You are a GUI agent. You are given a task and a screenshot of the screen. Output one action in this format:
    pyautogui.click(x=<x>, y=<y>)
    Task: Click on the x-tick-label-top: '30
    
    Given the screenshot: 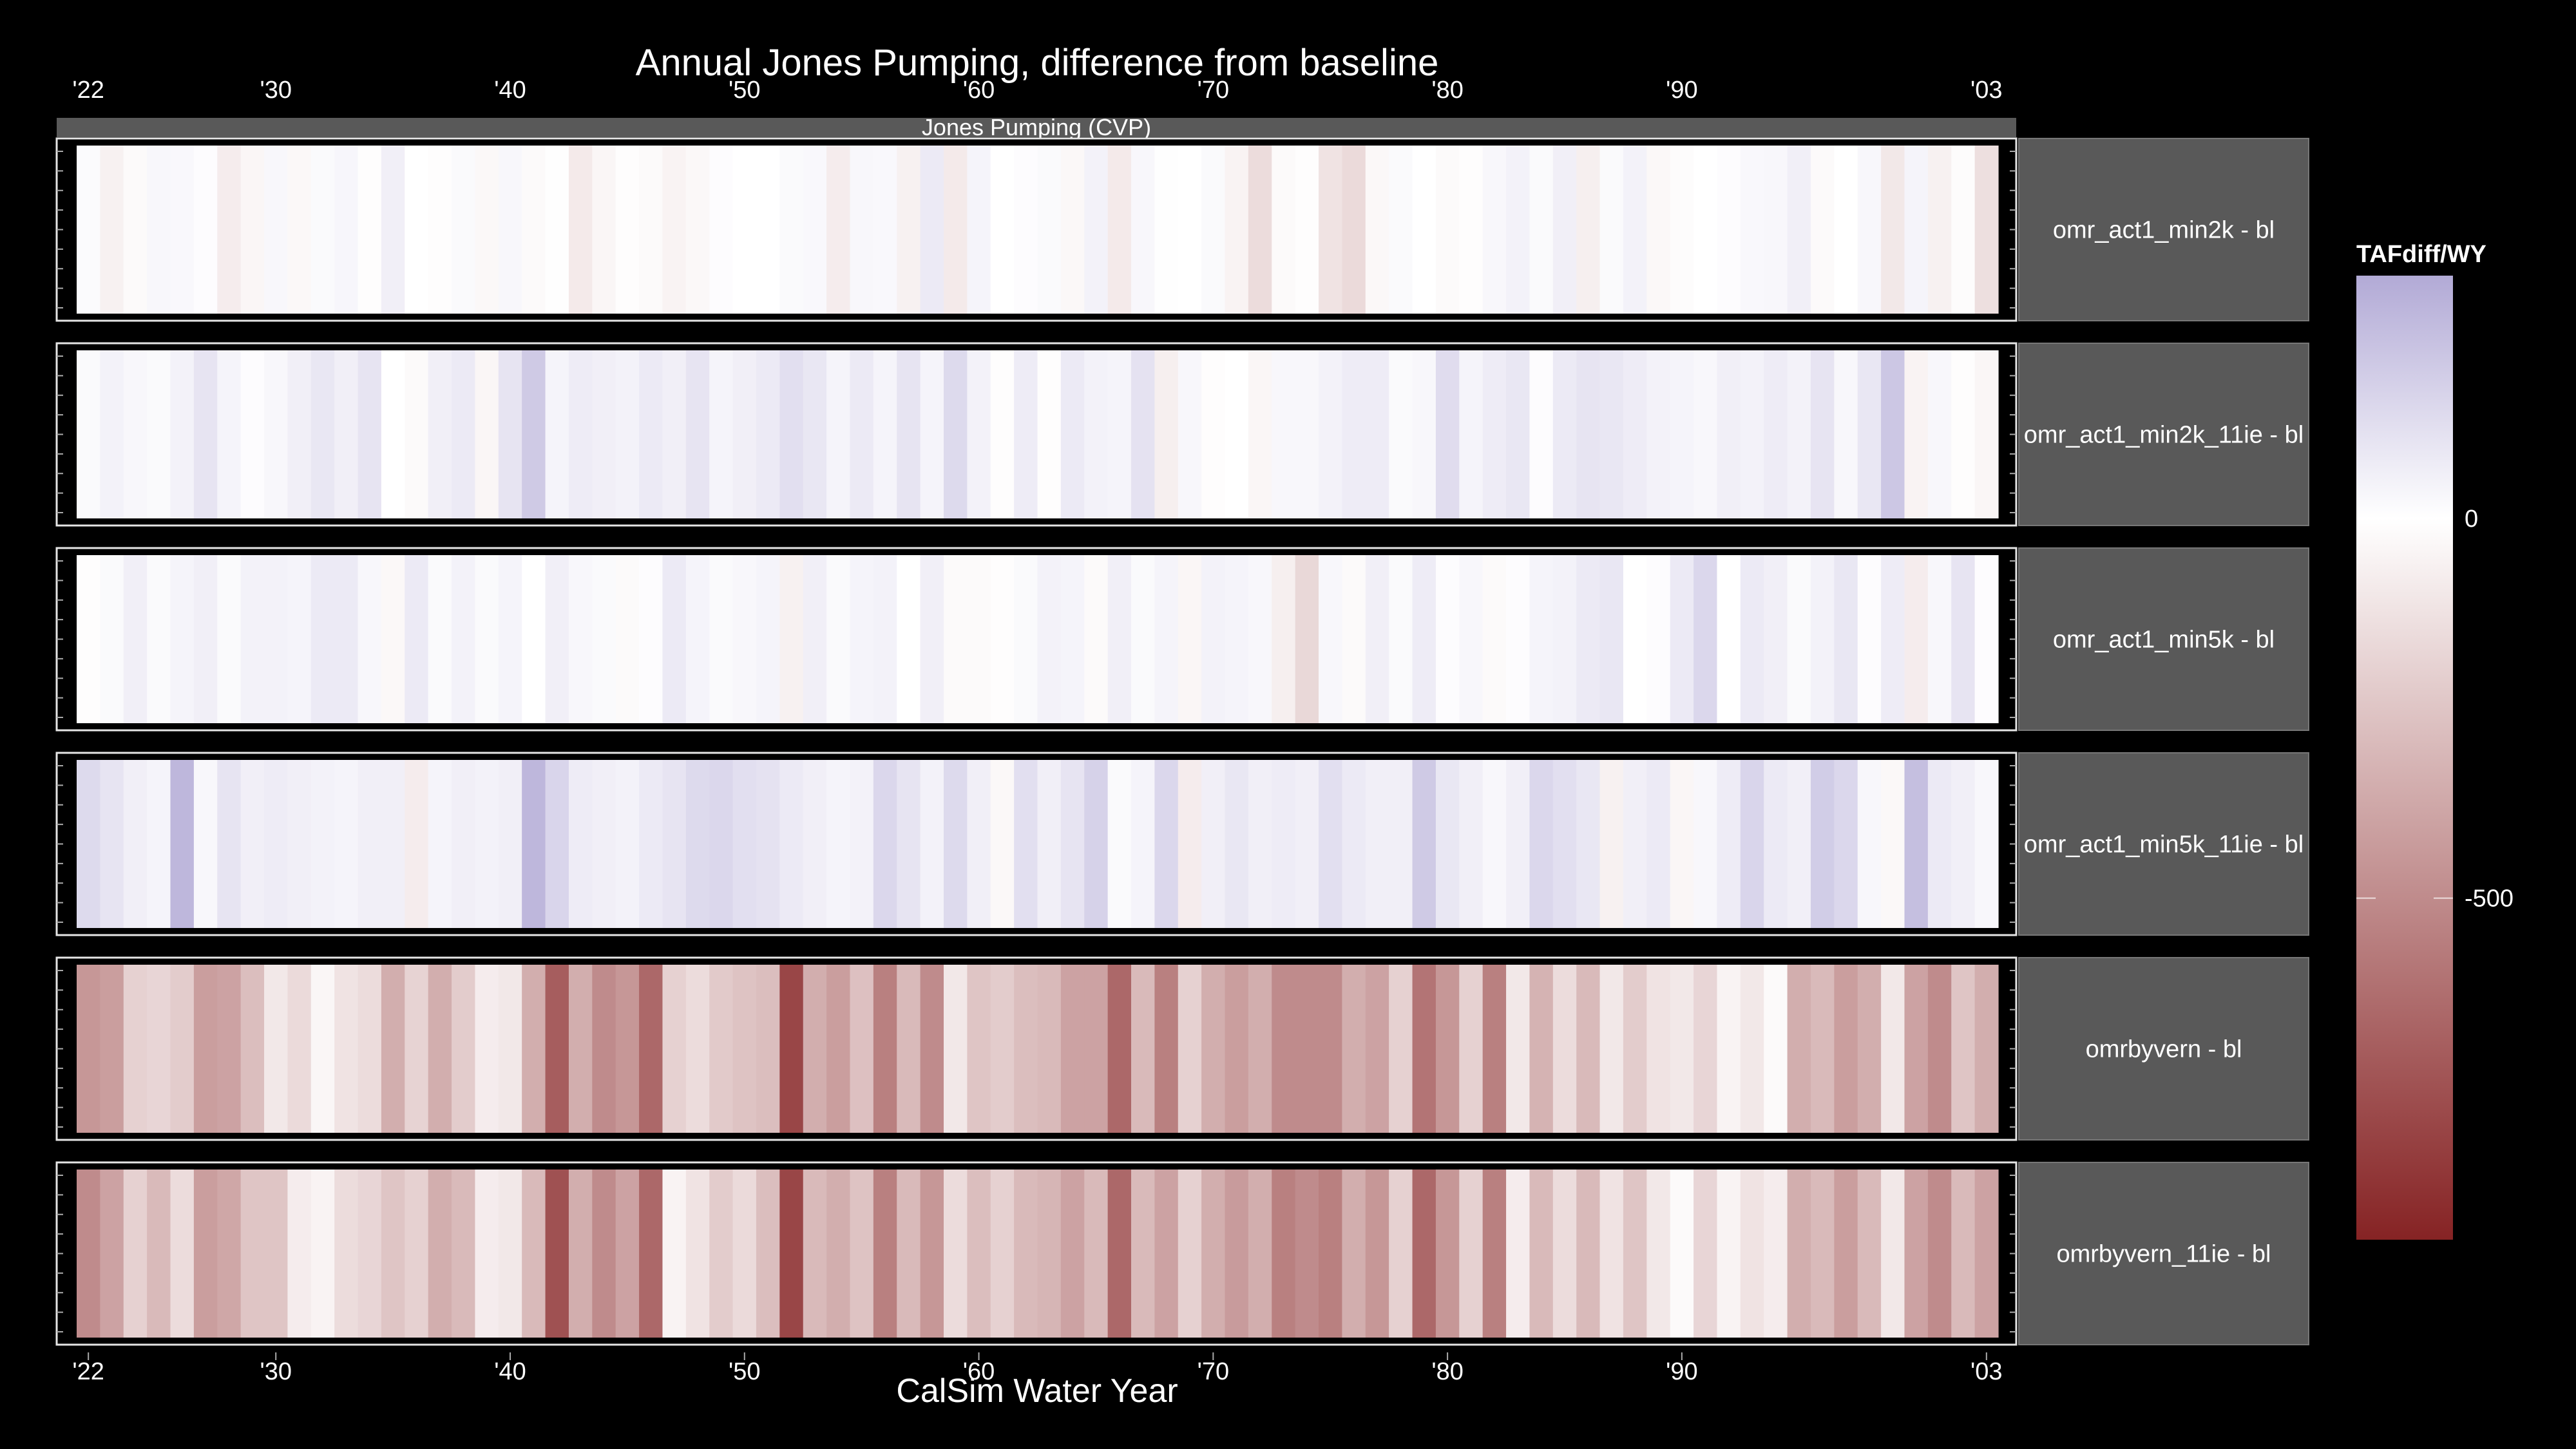 What is the action you would take?
    pyautogui.click(x=276, y=91)
    